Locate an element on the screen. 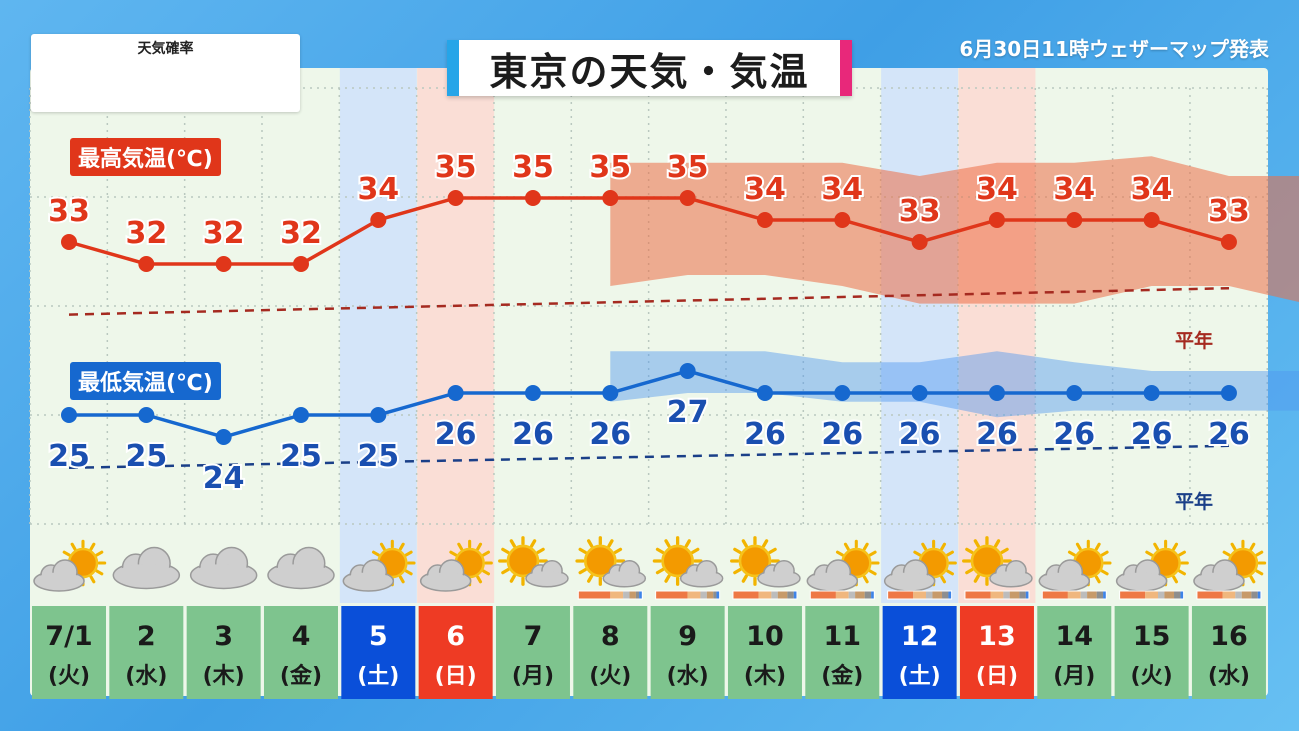 This screenshot has height=731, width=1299. weather-icon-cloud is located at coordinates (301, 568).